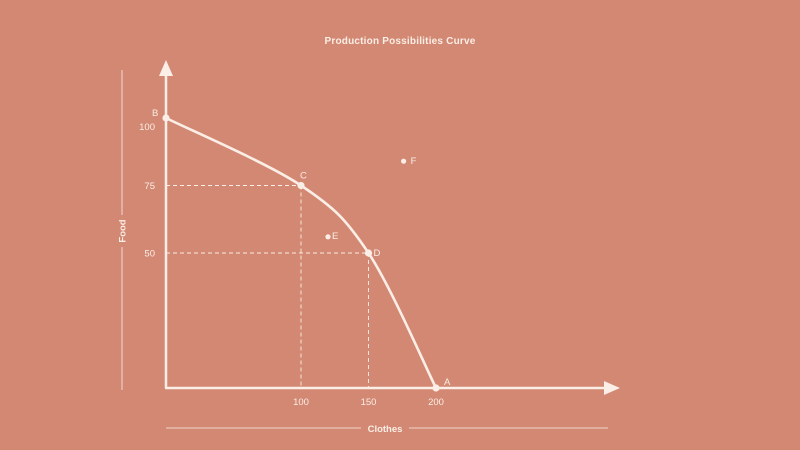  I want to click on x-axis-label: Clothes, so click(385, 429).